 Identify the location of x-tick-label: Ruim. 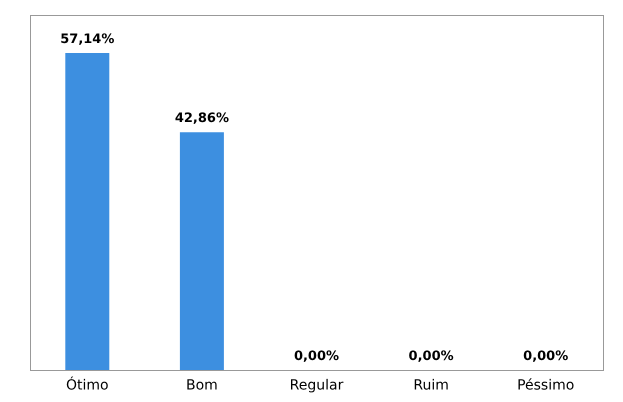
(431, 386).